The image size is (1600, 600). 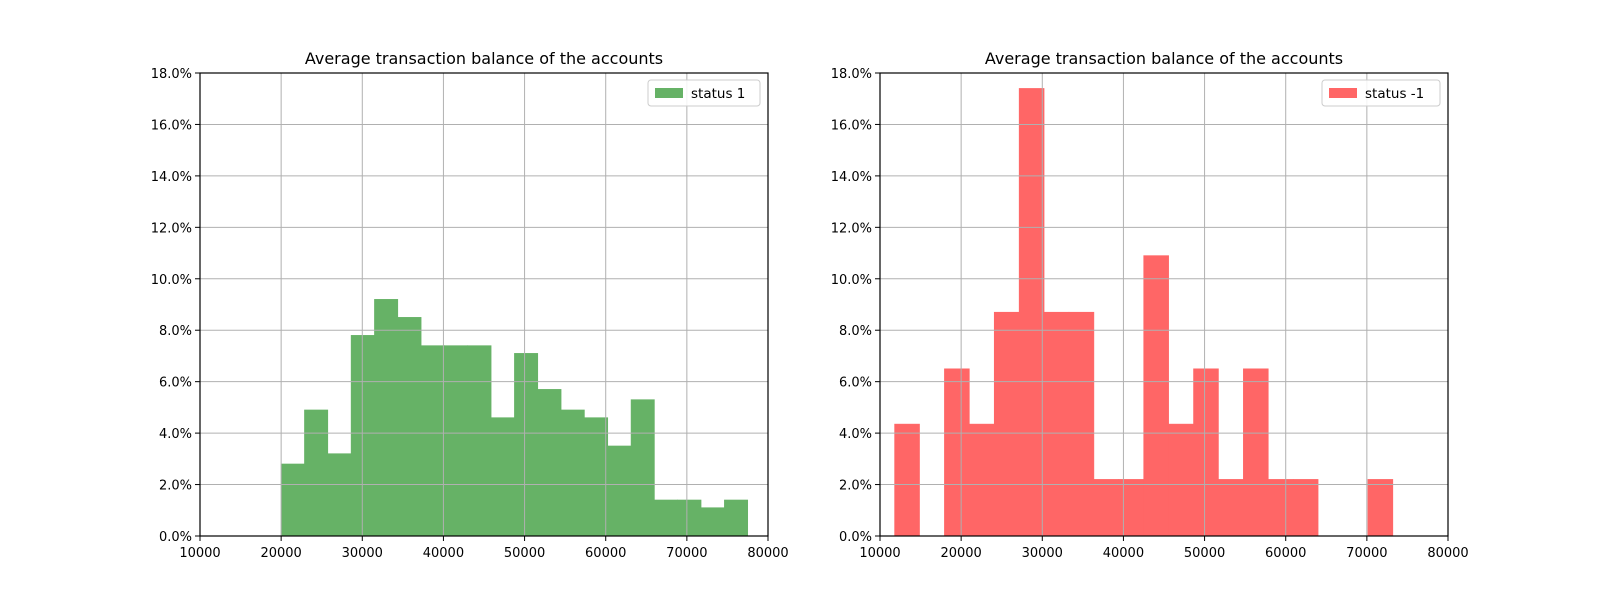 I want to click on legend-label: status -1, so click(x=1394, y=94).